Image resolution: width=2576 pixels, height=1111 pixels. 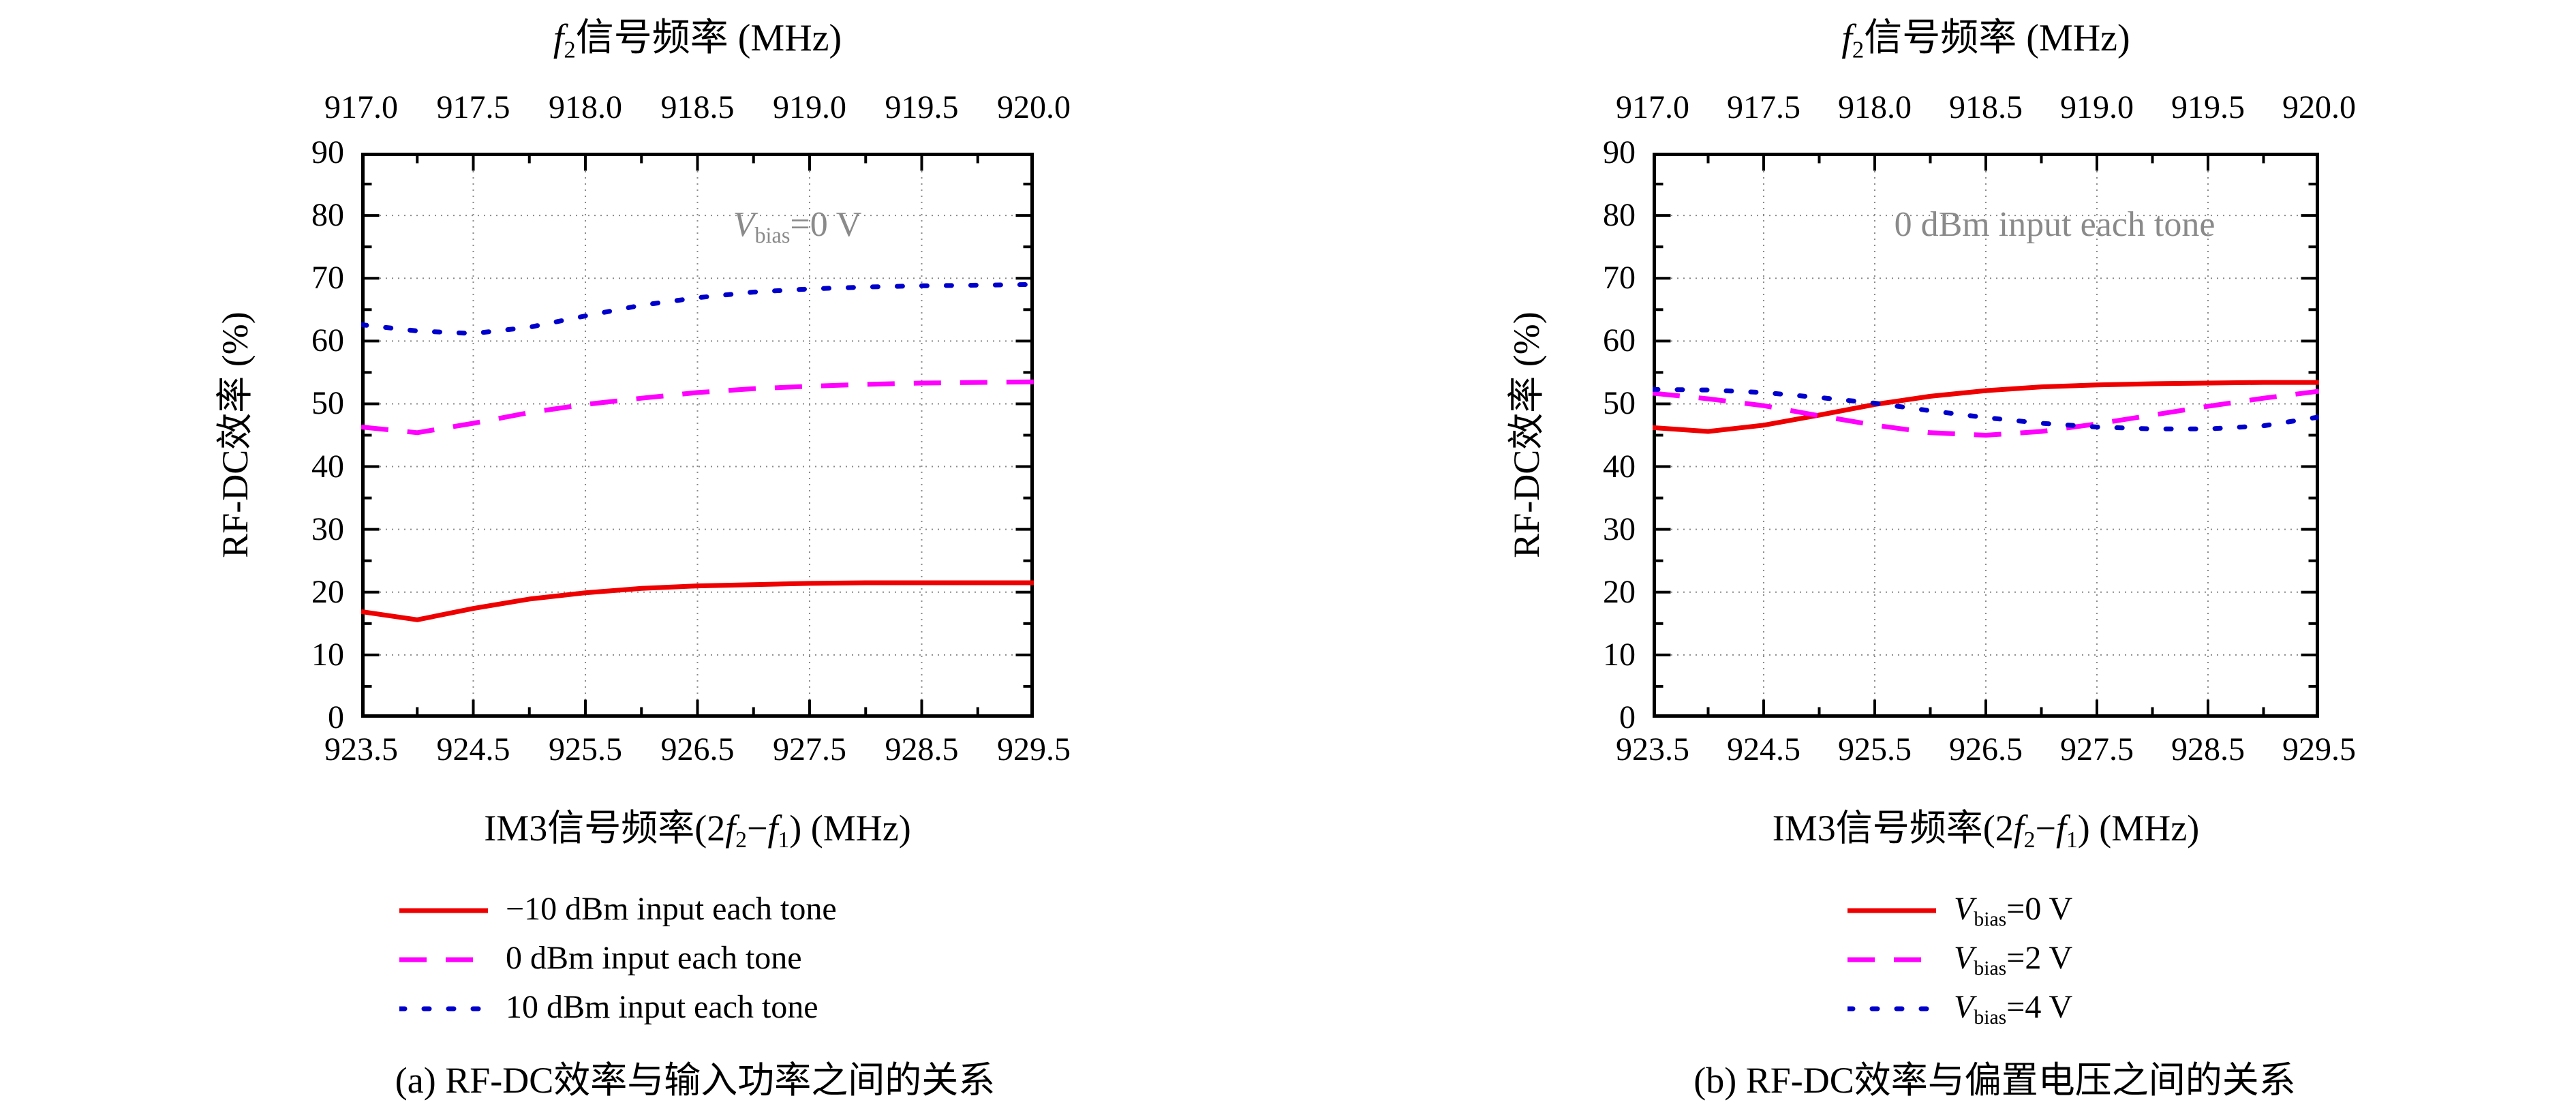 I want to click on caption-b: (b) RF-DC效率与偏置电压之间的关系, so click(x=1995, y=1080).